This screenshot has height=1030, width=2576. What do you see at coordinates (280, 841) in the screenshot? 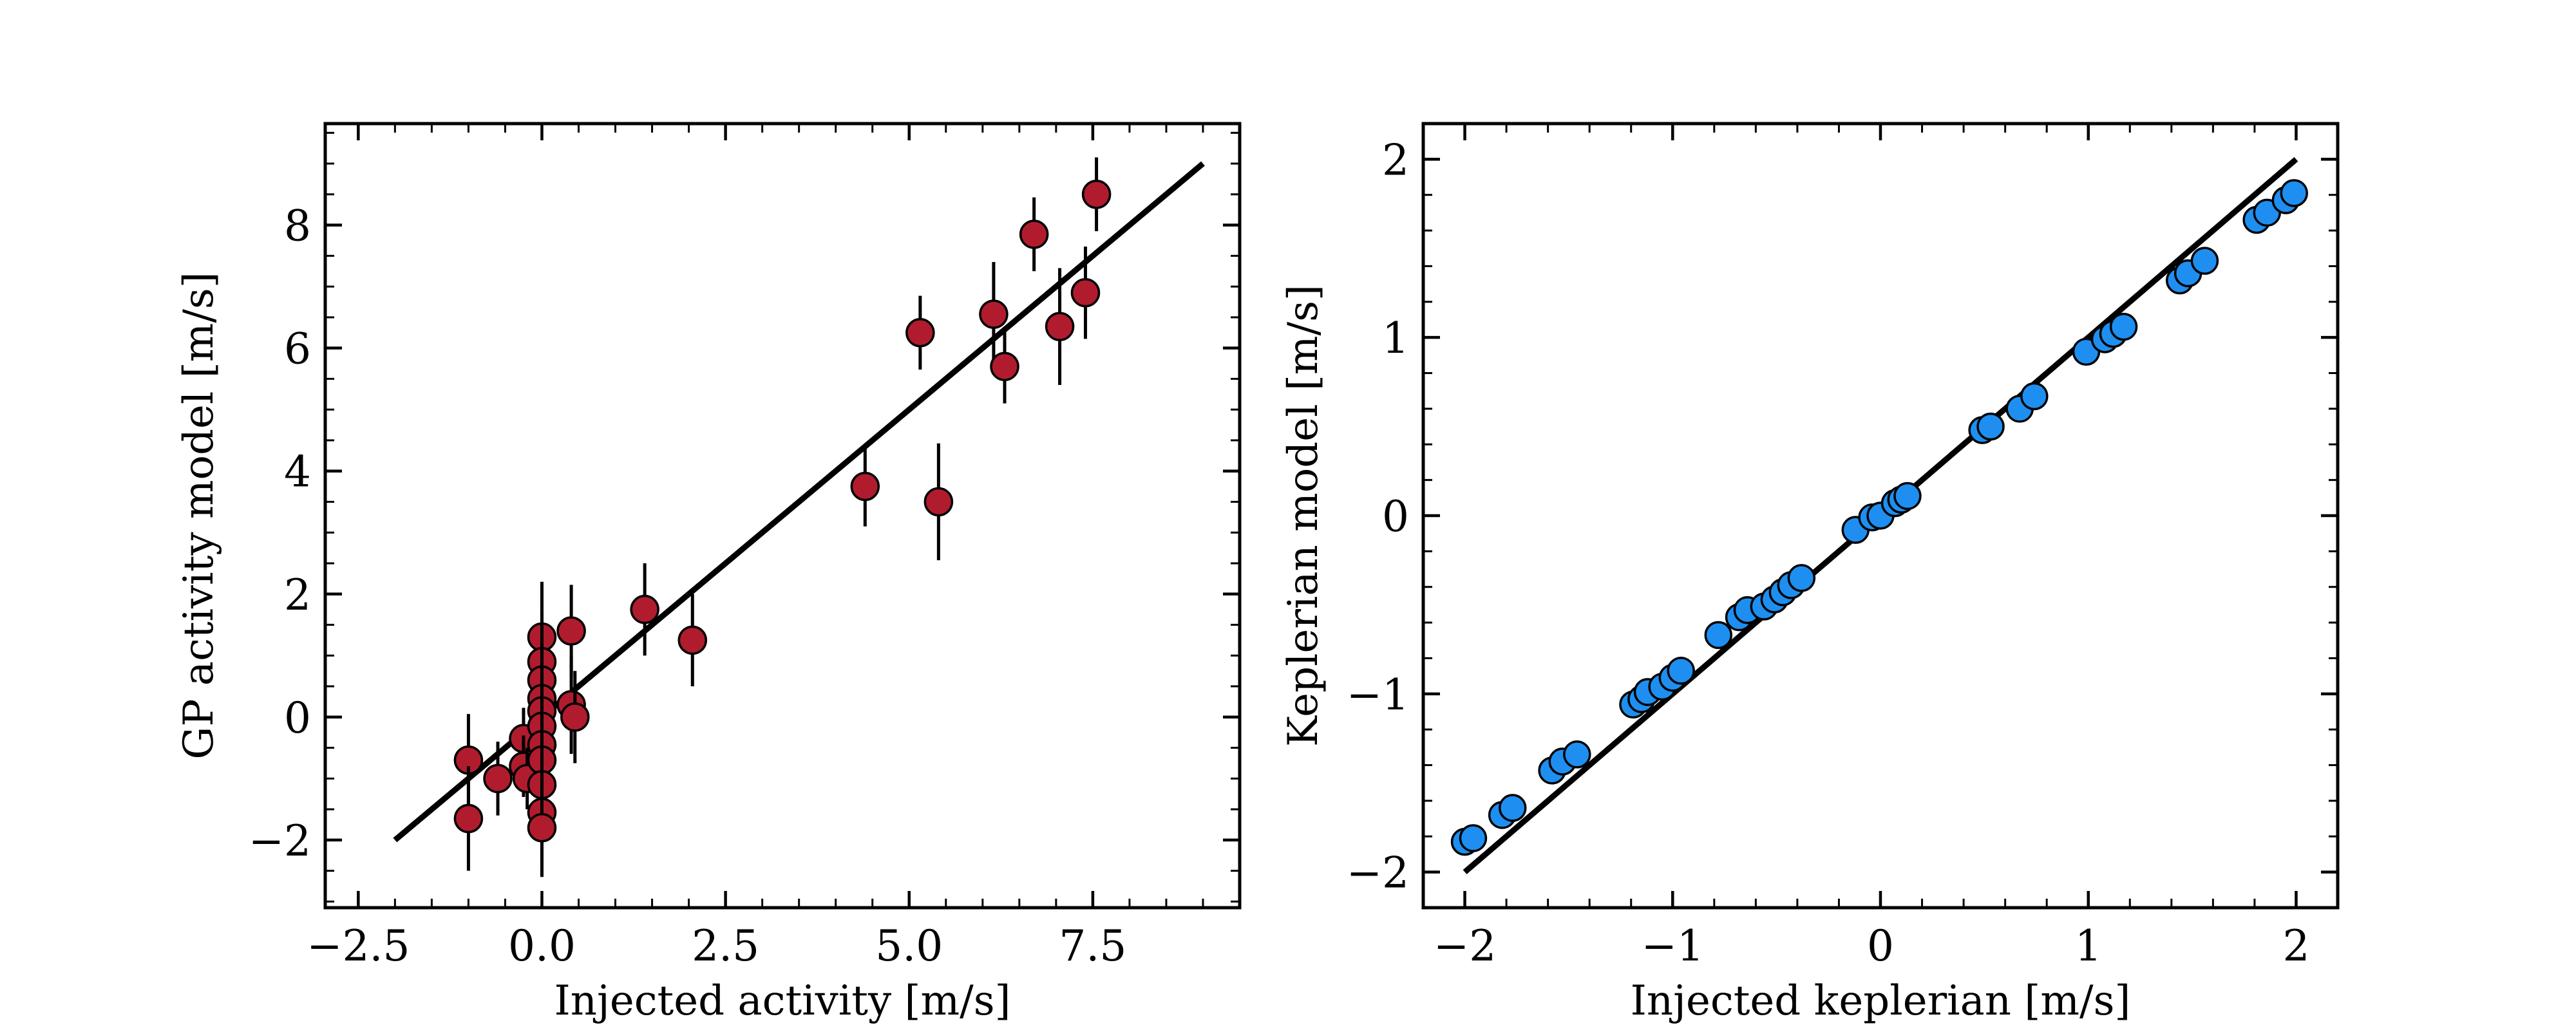
I see `activity-y-tick-label: −2` at bounding box center [280, 841].